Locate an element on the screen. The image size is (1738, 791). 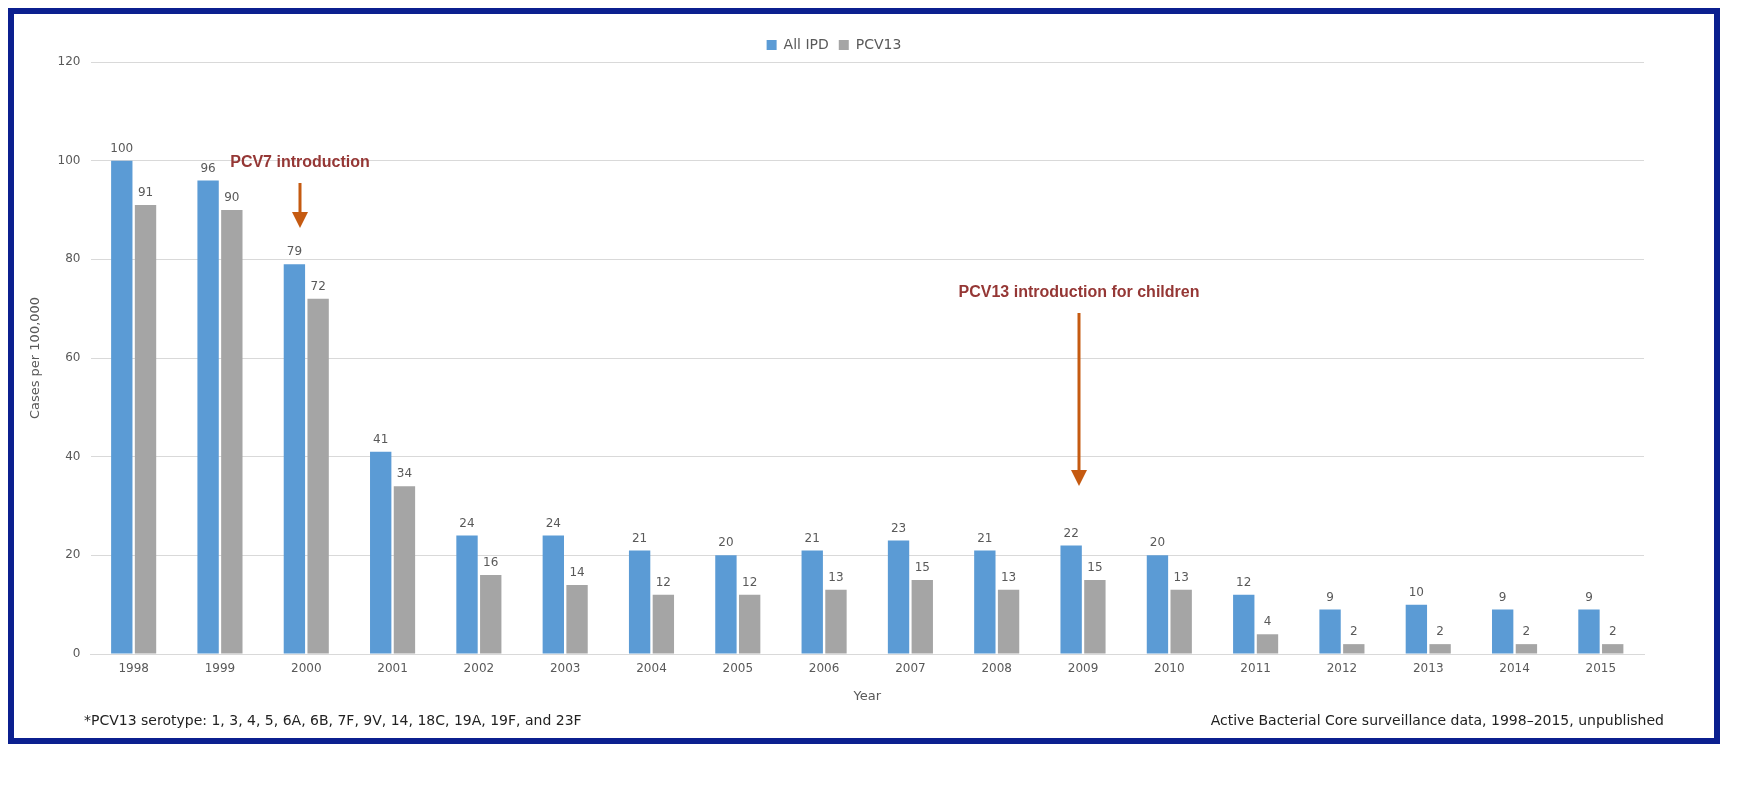
legend-label: PCV13 is located at coordinates (878, 43).